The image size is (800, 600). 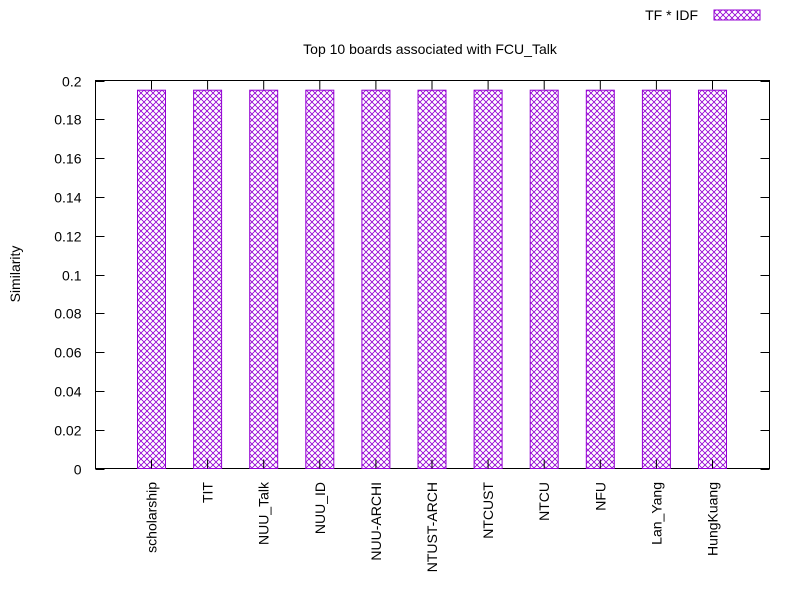 I want to click on legend-label: TF * IDF, so click(x=671, y=15).